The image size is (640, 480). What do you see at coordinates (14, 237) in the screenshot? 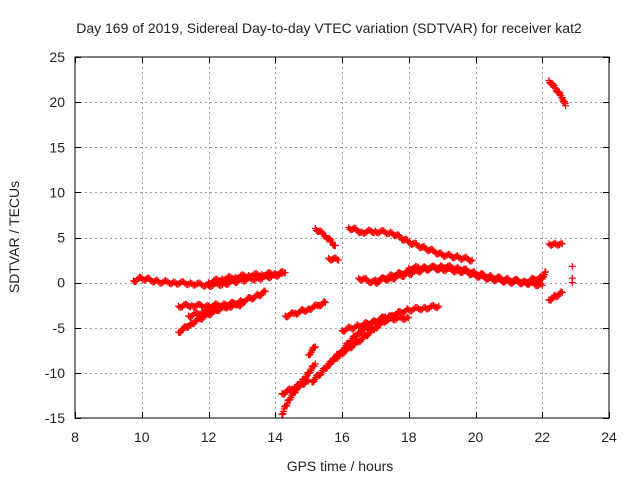
I see `y-axis-label: SDTVAR / TECUs` at bounding box center [14, 237].